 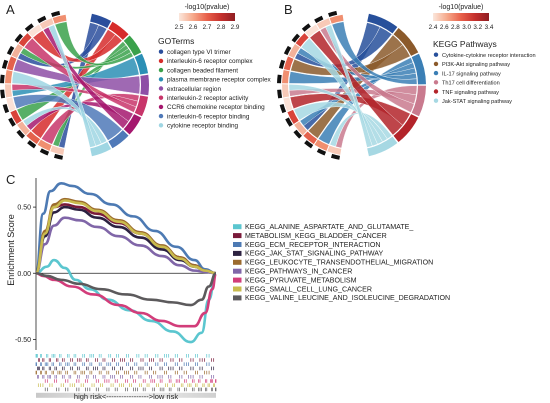 What do you see at coordinates (308, 289) in the screenshot?
I see `legend-item-label: KEGG_SMALL_CELL_LUNG_CANCER` at bounding box center [308, 289].